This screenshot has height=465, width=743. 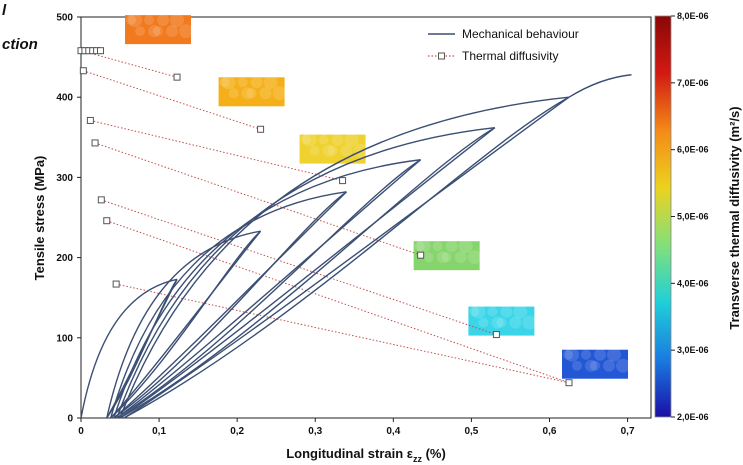 What do you see at coordinates (693, 217) in the screenshot?
I see `colorbar-tick-label: 5,0E-06` at bounding box center [693, 217].